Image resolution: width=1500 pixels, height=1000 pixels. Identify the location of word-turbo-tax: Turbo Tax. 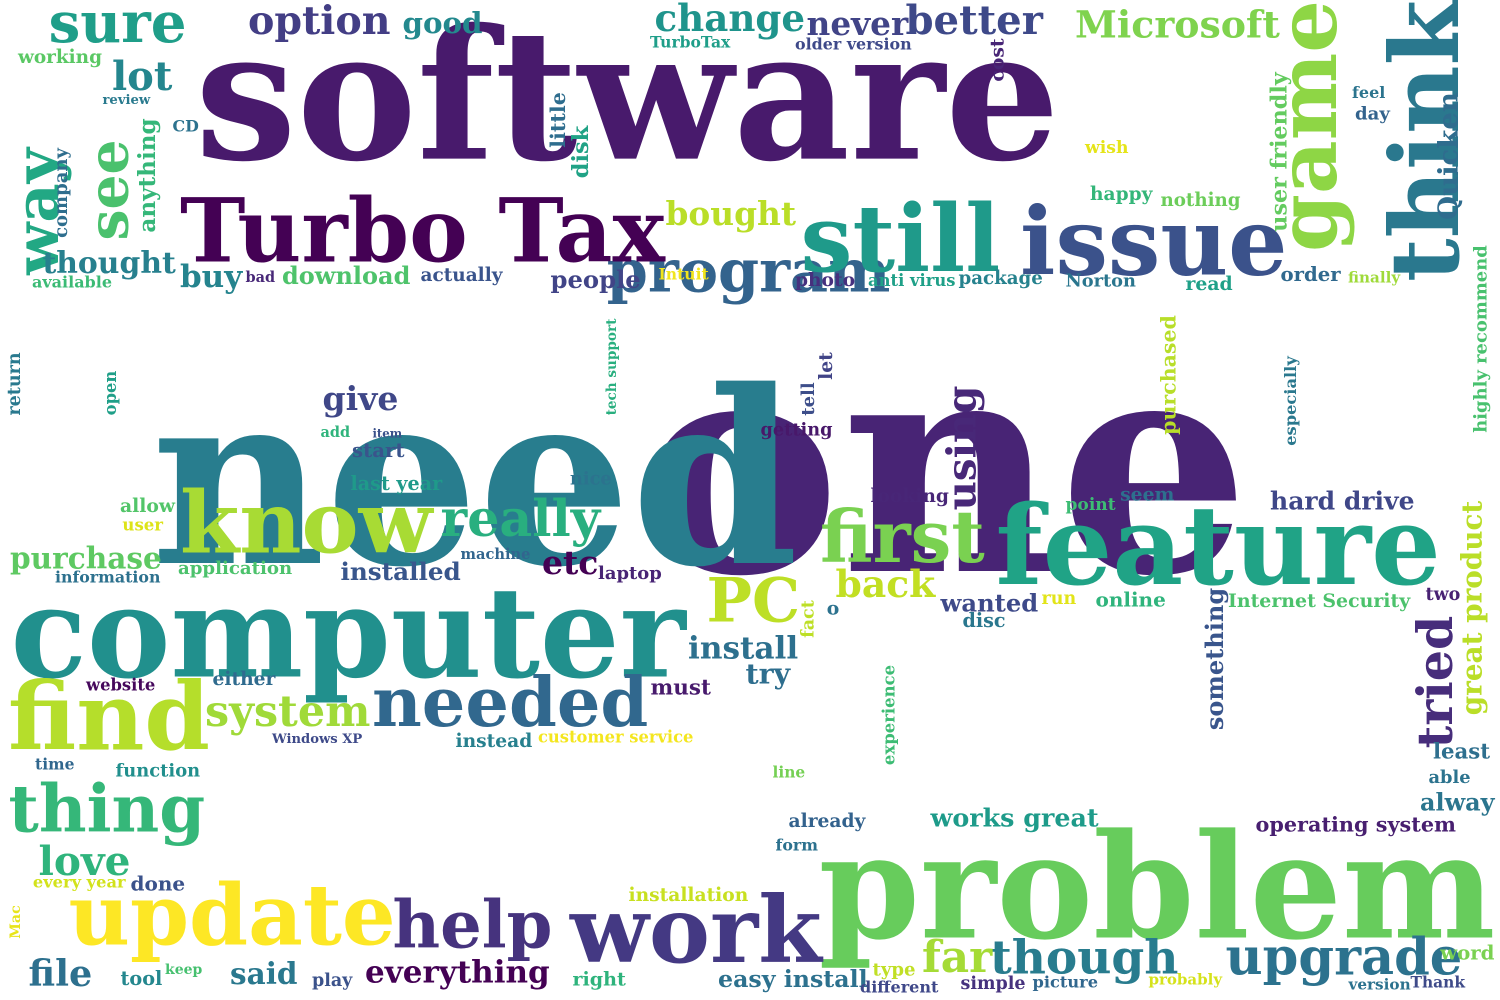
(422, 231).